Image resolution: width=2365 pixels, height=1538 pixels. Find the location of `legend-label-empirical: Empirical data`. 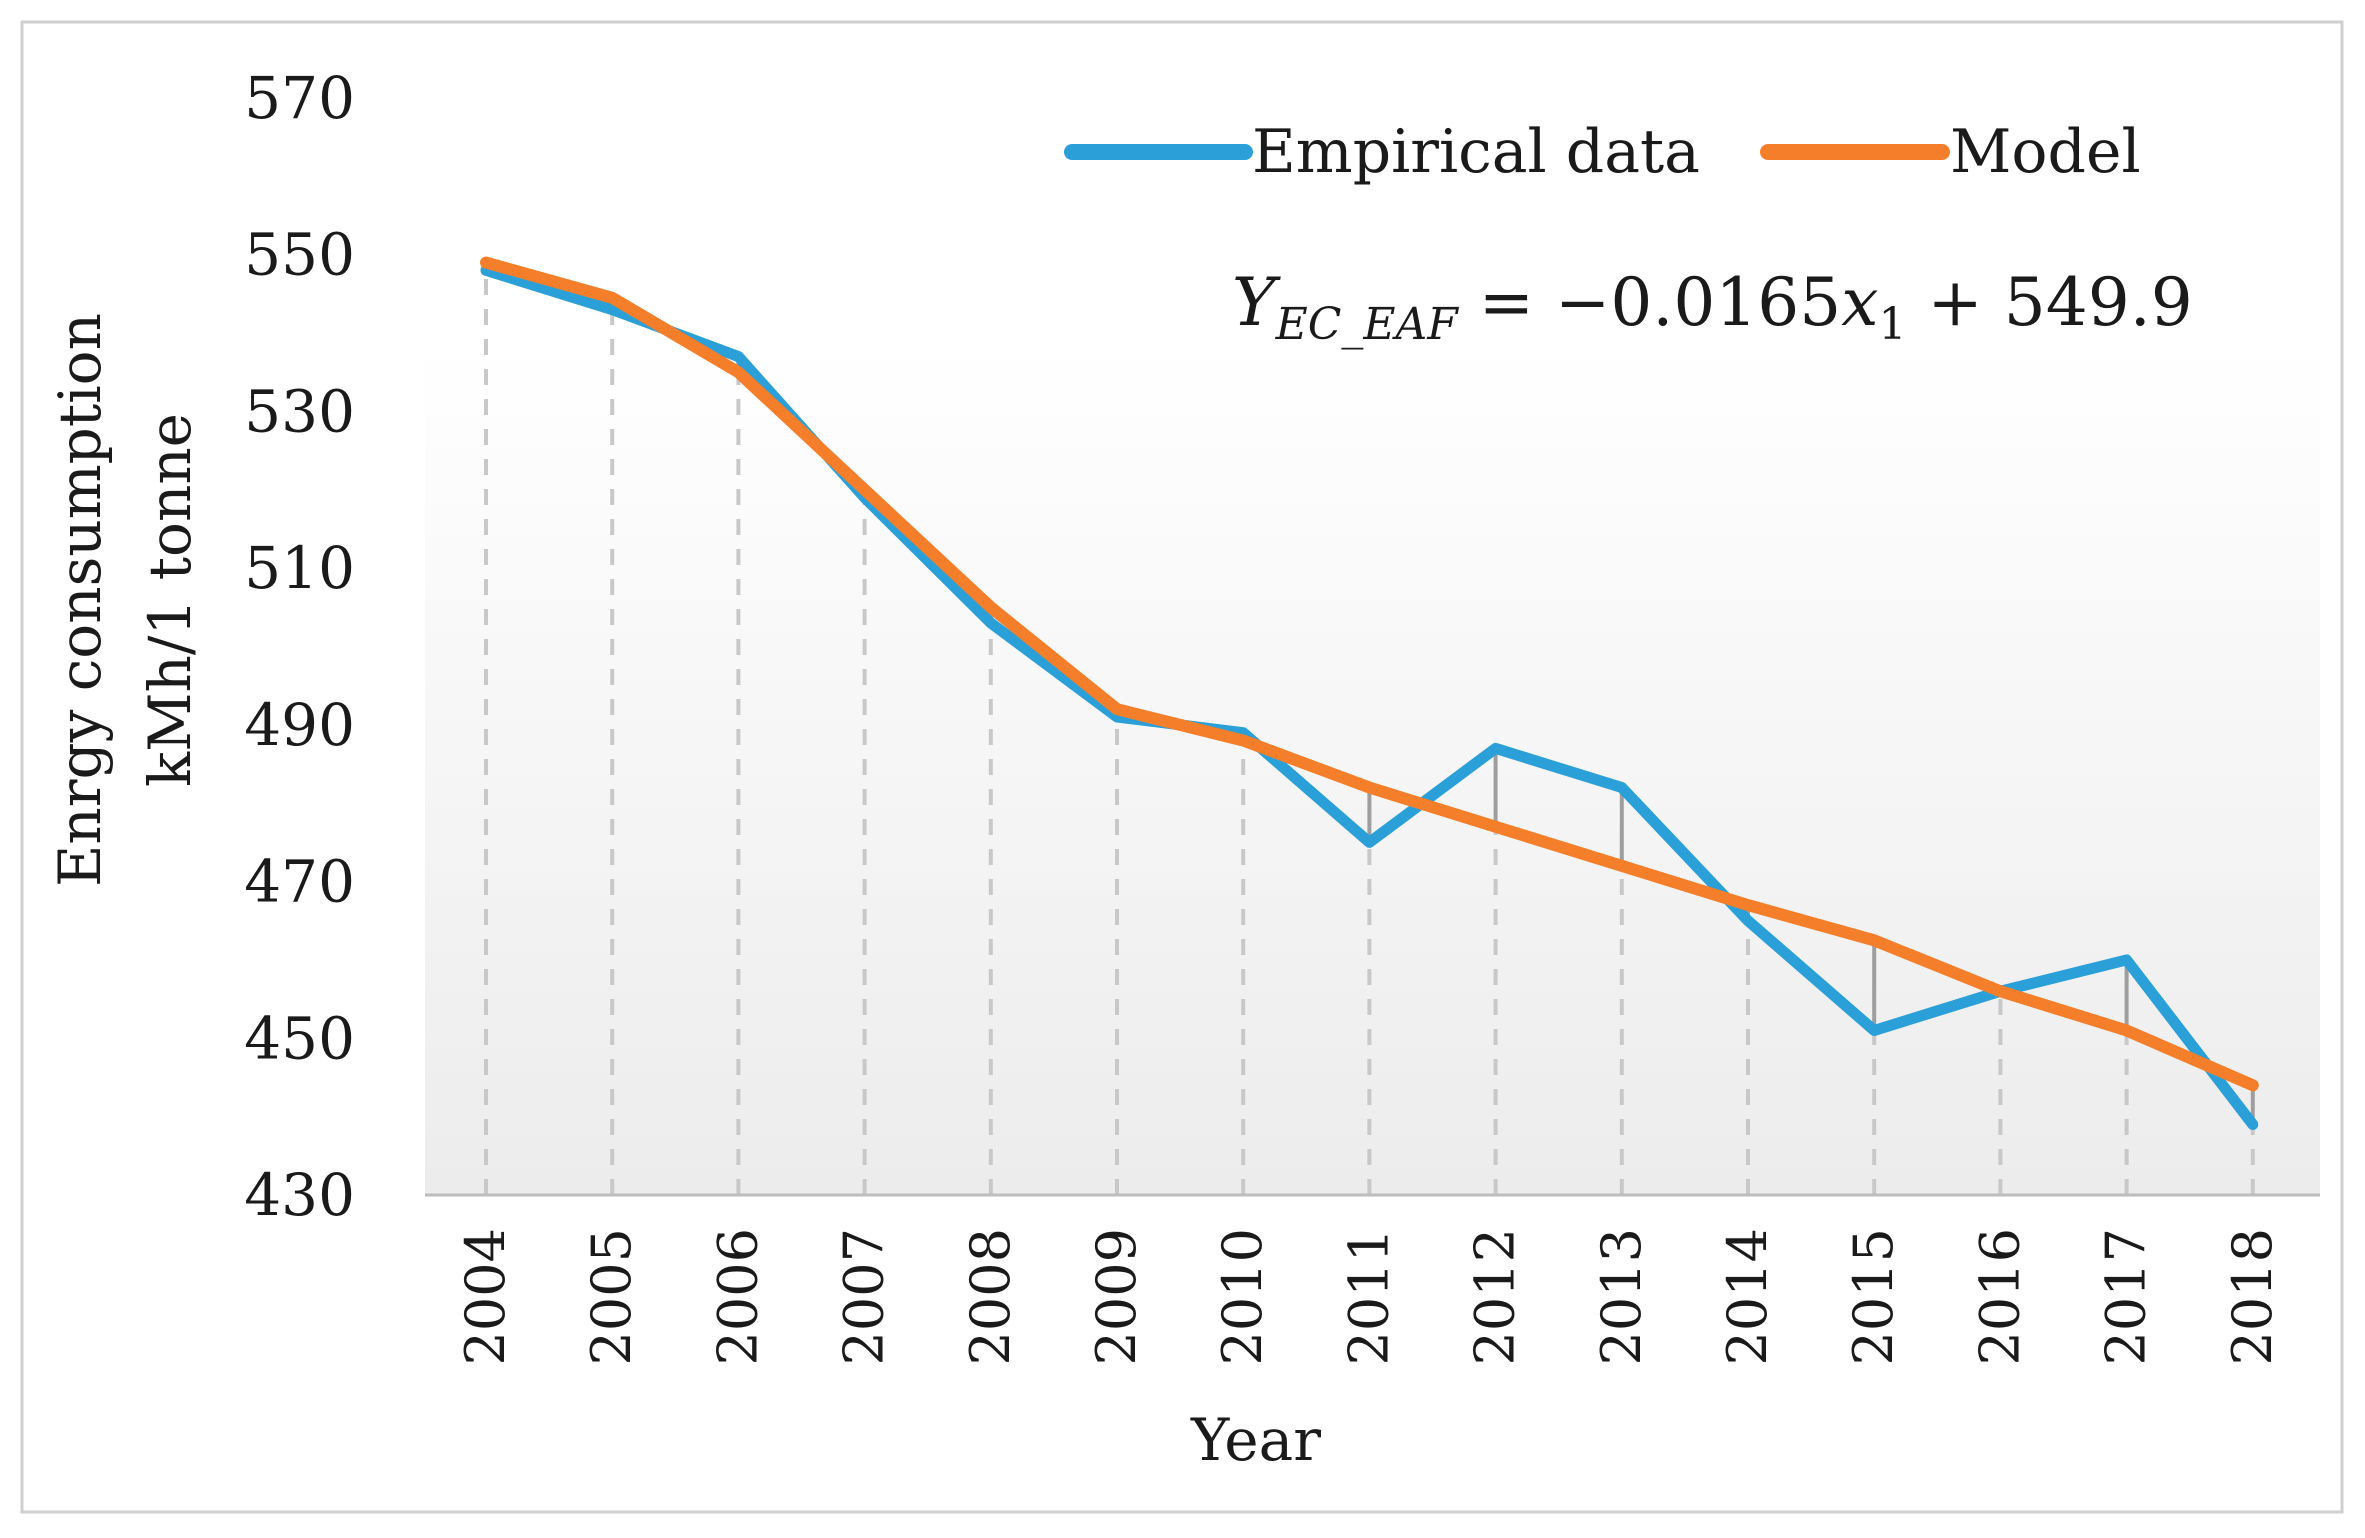

legend-label-empirical: Empirical data is located at coordinates (1476, 152).